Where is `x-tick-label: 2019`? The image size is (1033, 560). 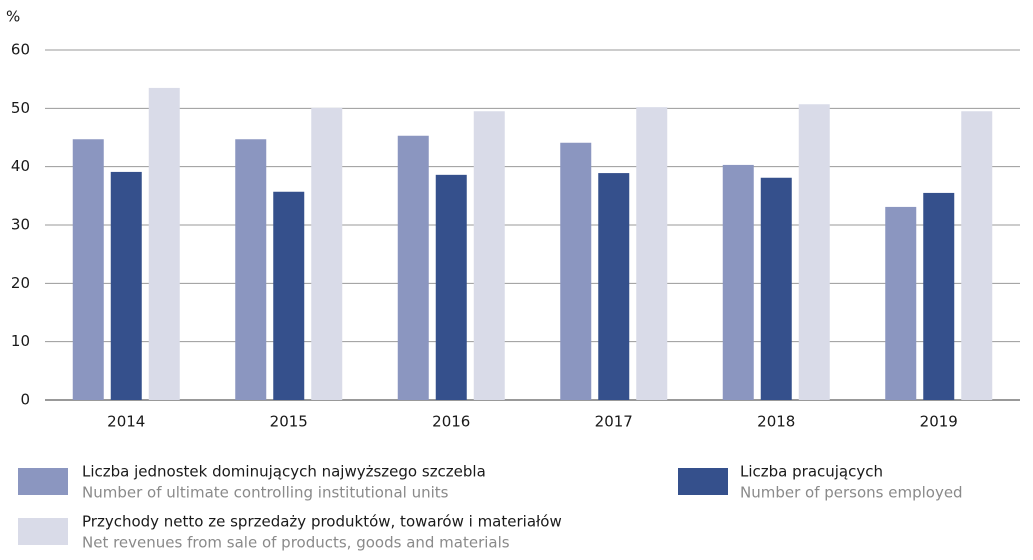 x-tick-label: 2019 is located at coordinates (939, 422).